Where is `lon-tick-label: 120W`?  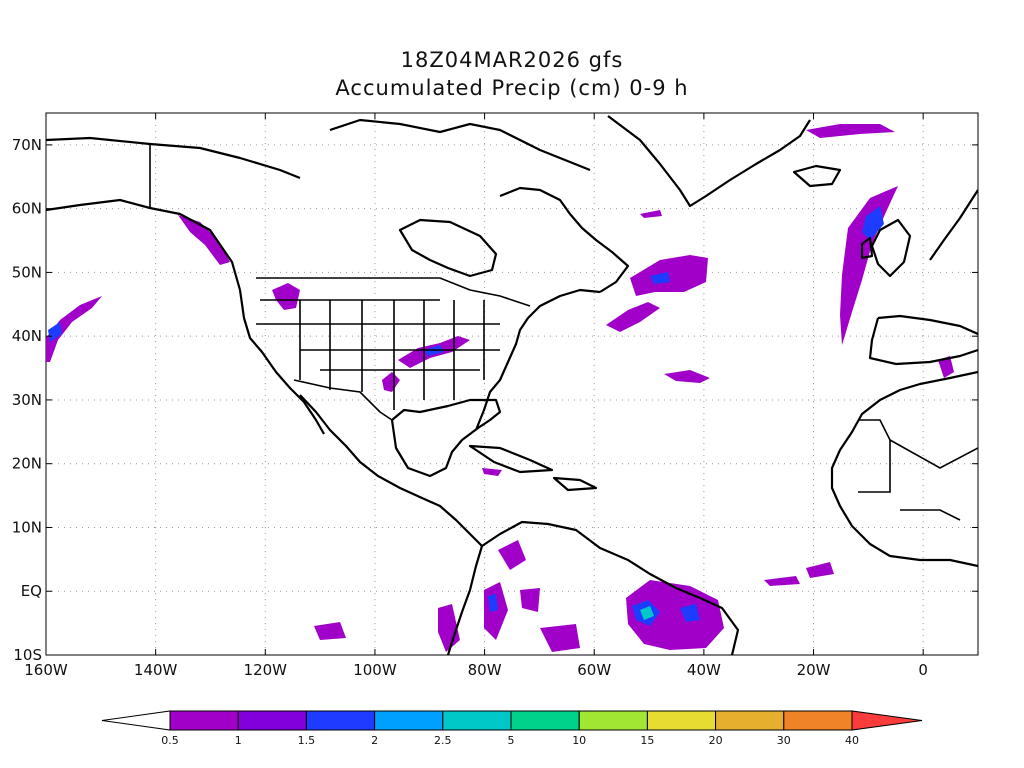
lon-tick-label: 120W is located at coordinates (266, 670).